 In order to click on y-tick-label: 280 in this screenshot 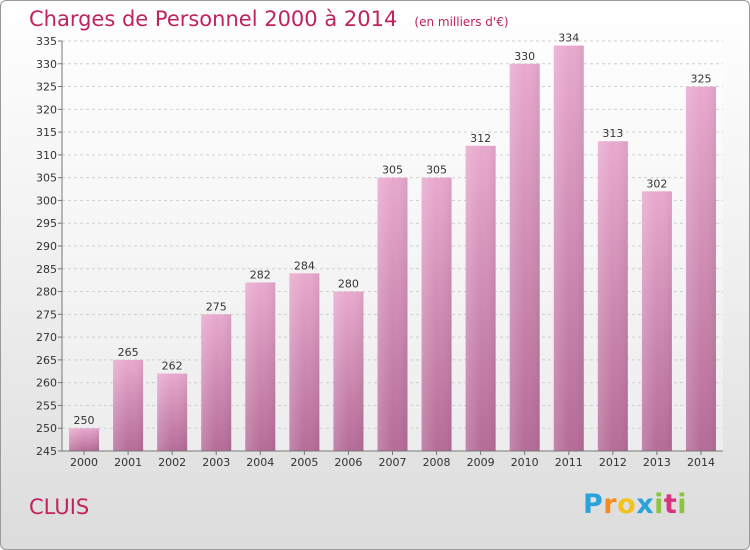, I will do `click(46, 292)`.